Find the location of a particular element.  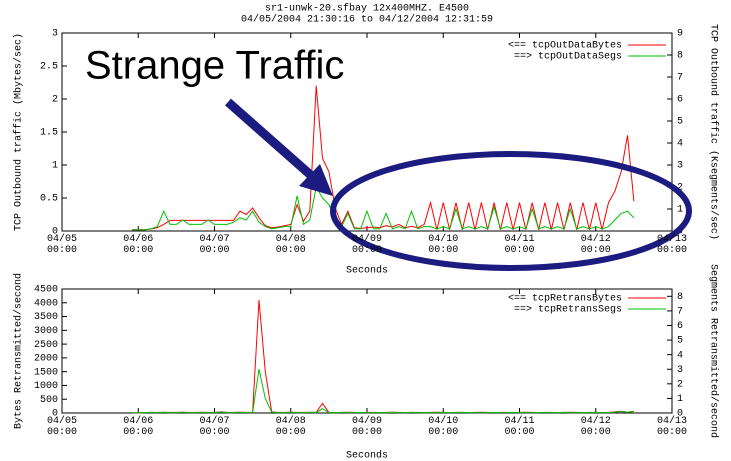

annotation-arrow is located at coordinates (271, 140).